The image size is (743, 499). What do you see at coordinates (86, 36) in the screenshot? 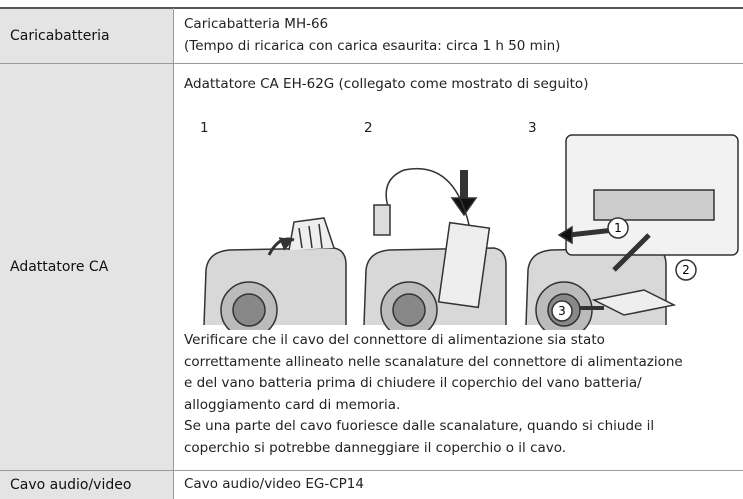
I see `row-label: Caricabatteria` at bounding box center [86, 36].